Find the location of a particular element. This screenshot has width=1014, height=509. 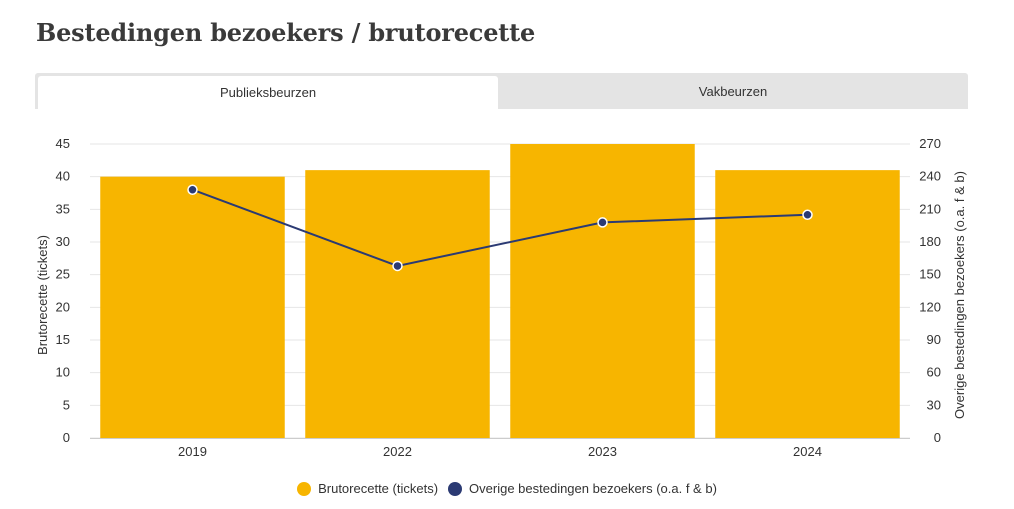

line-path is located at coordinates (500, 227).